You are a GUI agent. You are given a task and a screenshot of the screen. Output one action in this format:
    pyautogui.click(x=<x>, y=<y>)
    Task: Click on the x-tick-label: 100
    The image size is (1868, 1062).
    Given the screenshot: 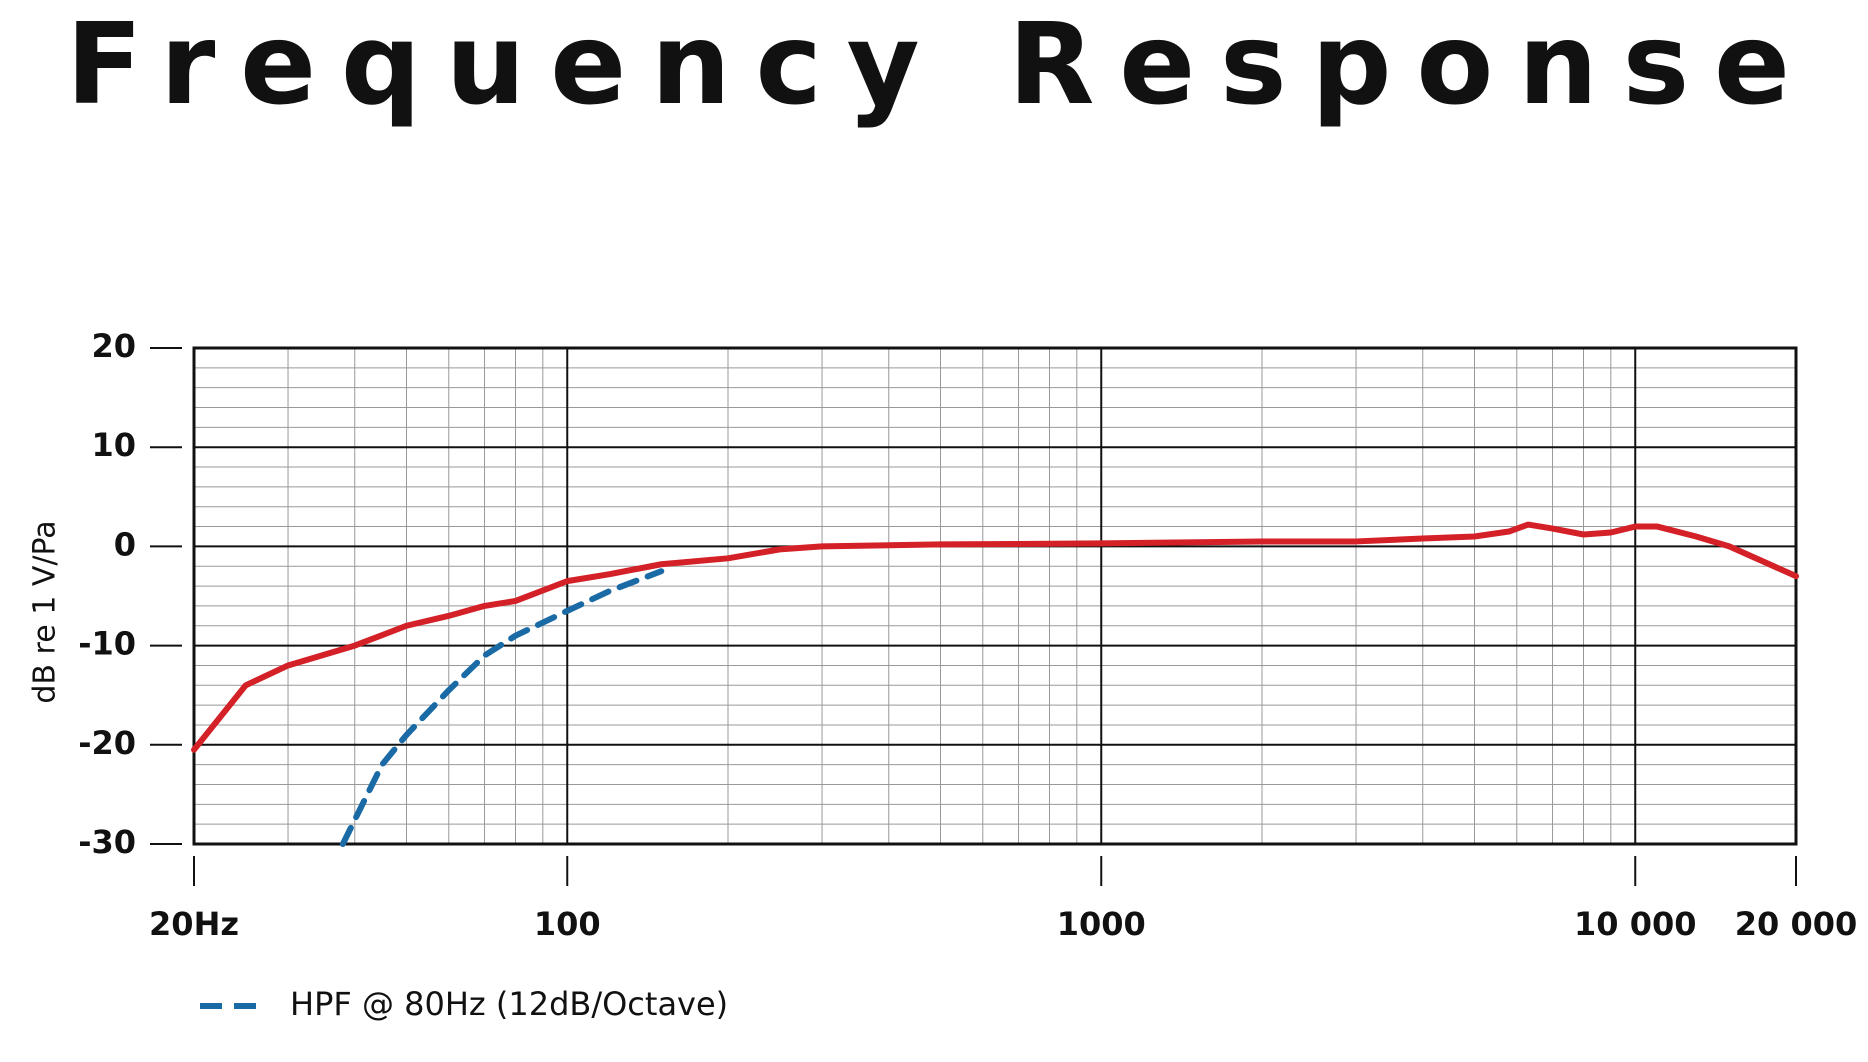 What is the action you would take?
    pyautogui.click(x=567, y=924)
    